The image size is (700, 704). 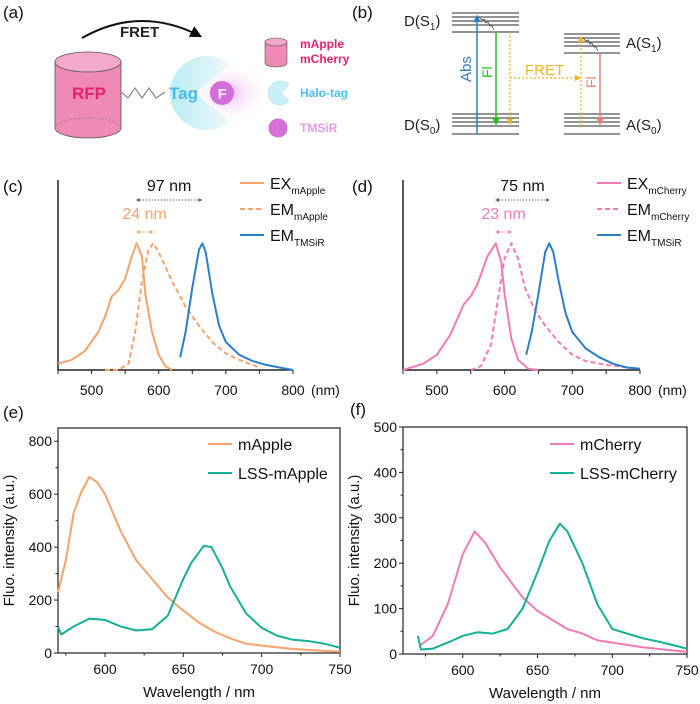 What do you see at coordinates (276, 52) in the screenshot?
I see `legend-cylinder-icon` at bounding box center [276, 52].